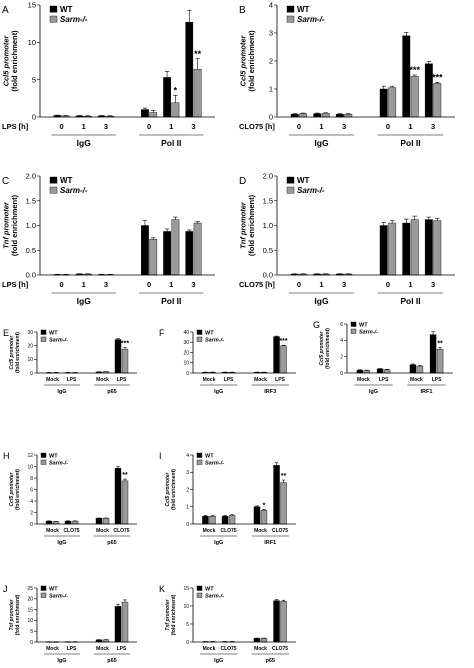  What do you see at coordinates (186, 333) in the screenshot?
I see `y-tick-label: 40` at bounding box center [186, 333].